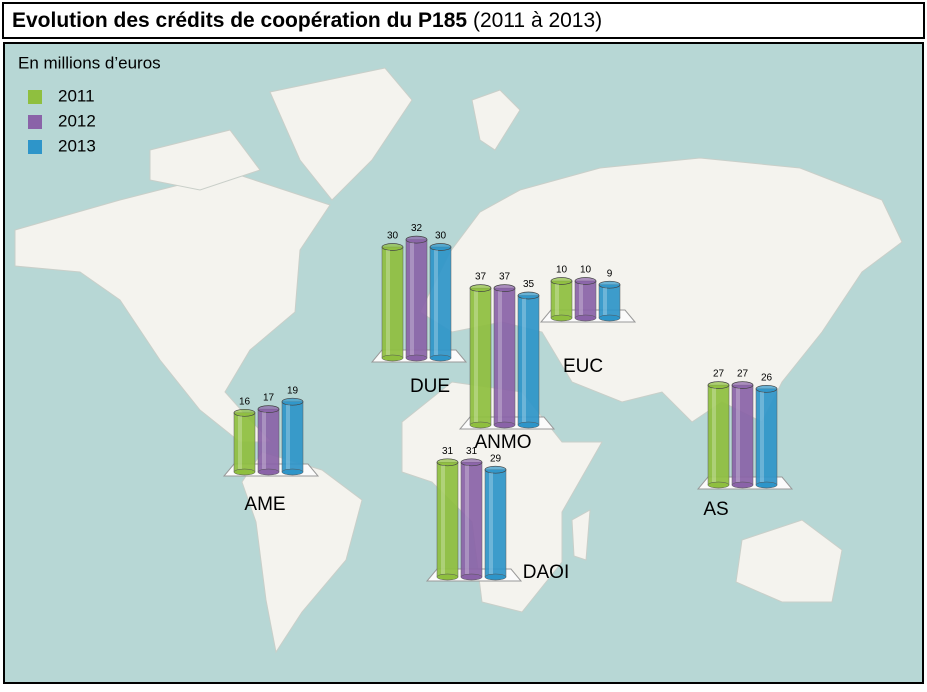 This screenshot has width=927, height=692. Describe the element at coordinates (503, 442) in the screenshot. I see `region-label: ANMO` at that location.